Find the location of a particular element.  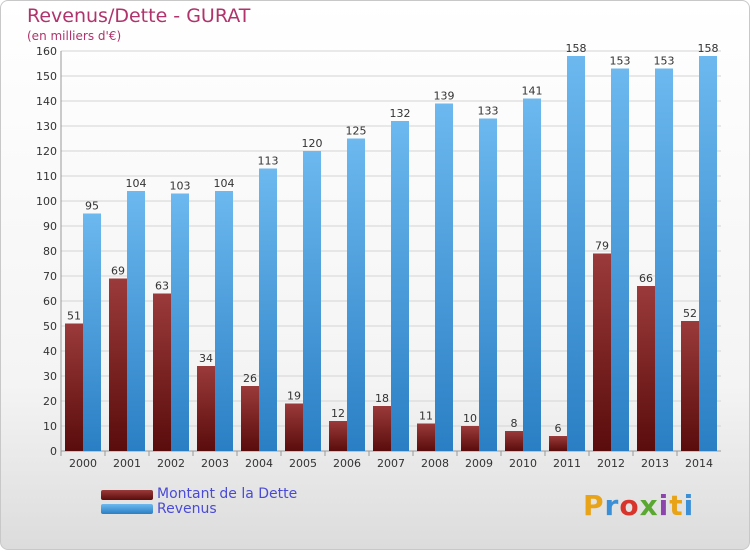

chart-title: Revenus/Dette - GURAT is located at coordinates (139, 16).